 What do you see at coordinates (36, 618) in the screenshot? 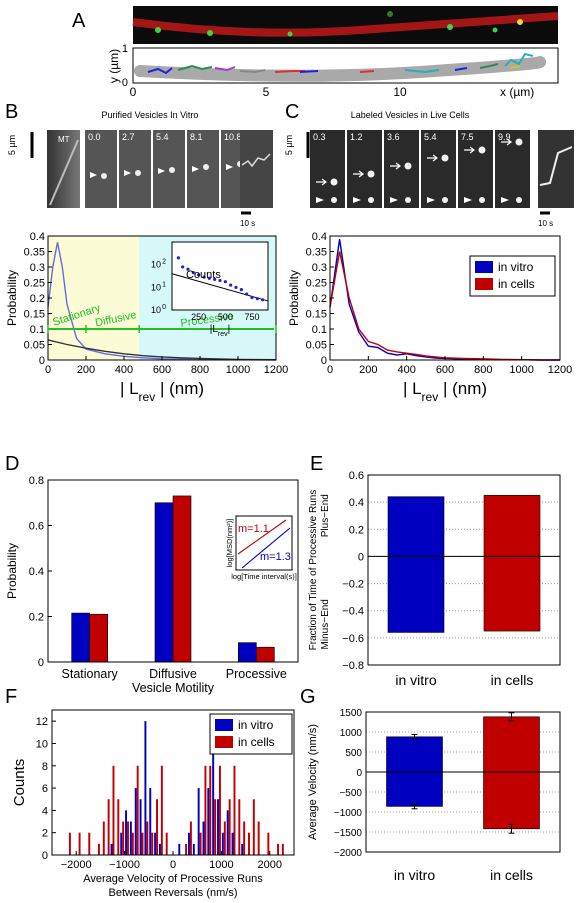
I see `panel-d-ytick-label: 0.2` at bounding box center [36, 618].